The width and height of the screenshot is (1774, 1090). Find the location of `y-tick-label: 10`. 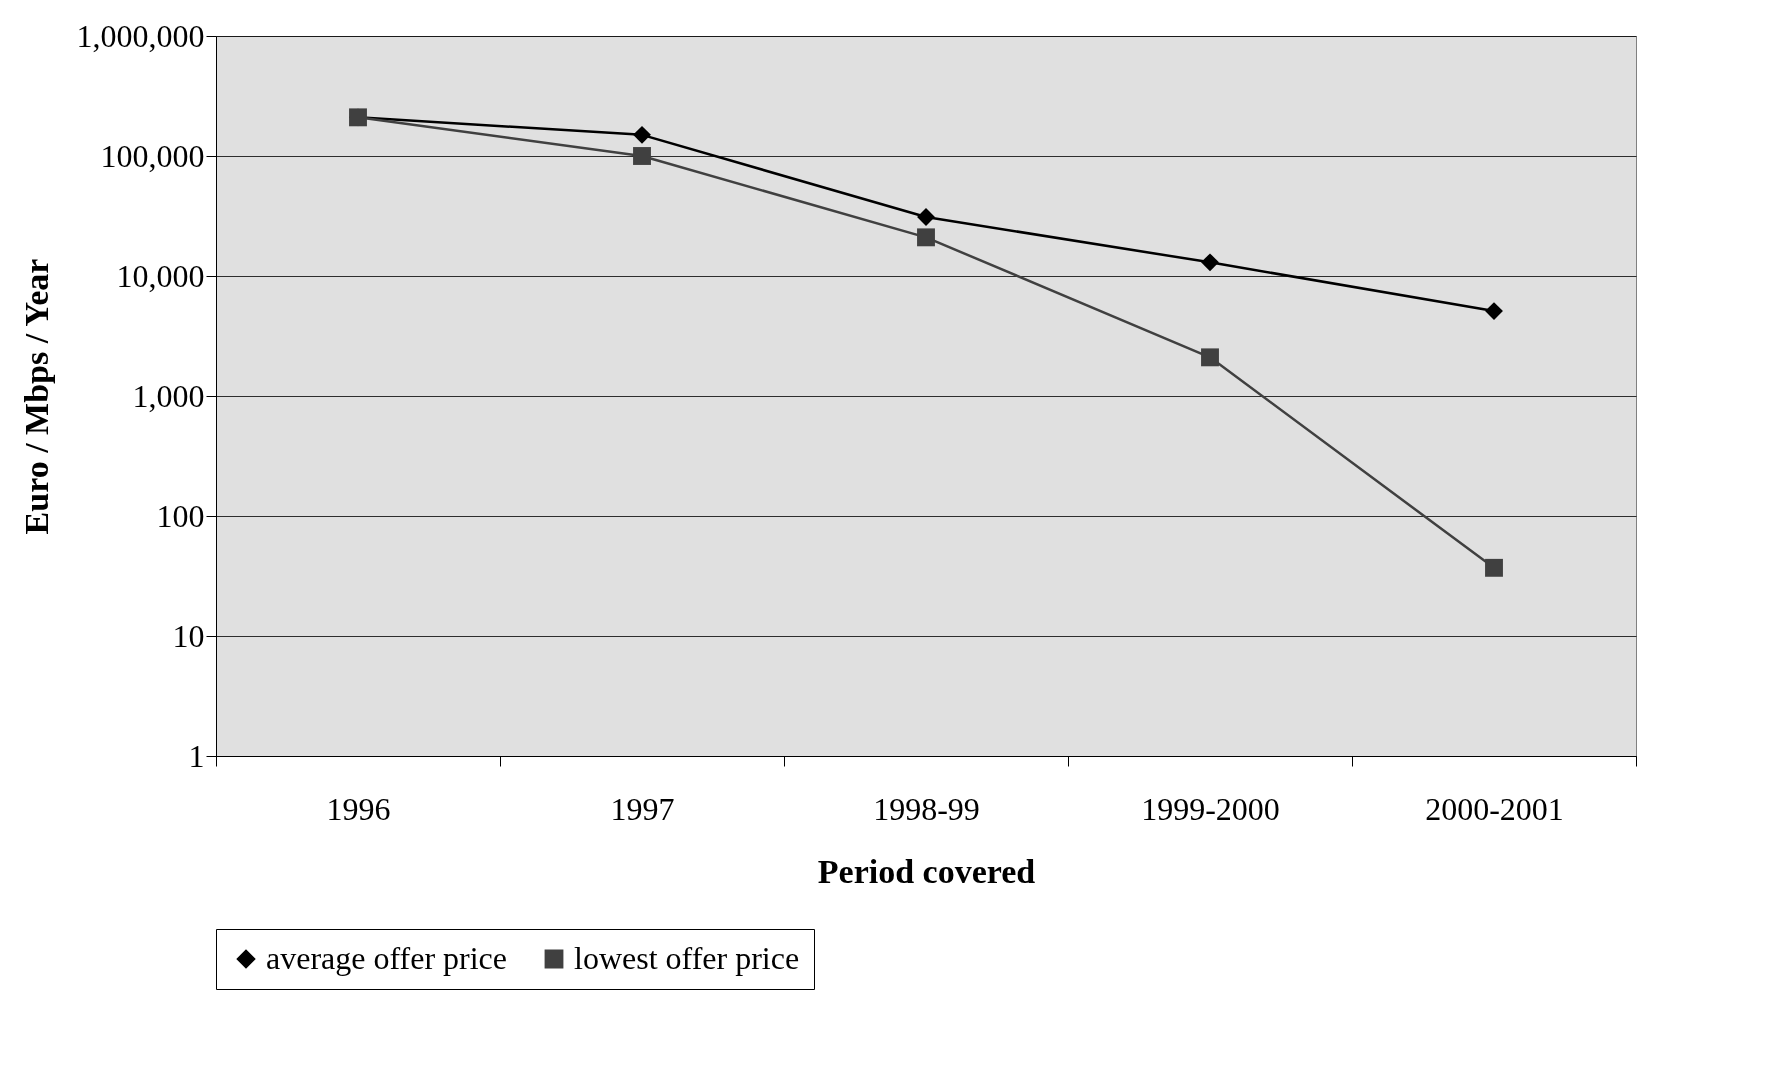

y-tick-label: 10 is located at coordinates (188, 635).